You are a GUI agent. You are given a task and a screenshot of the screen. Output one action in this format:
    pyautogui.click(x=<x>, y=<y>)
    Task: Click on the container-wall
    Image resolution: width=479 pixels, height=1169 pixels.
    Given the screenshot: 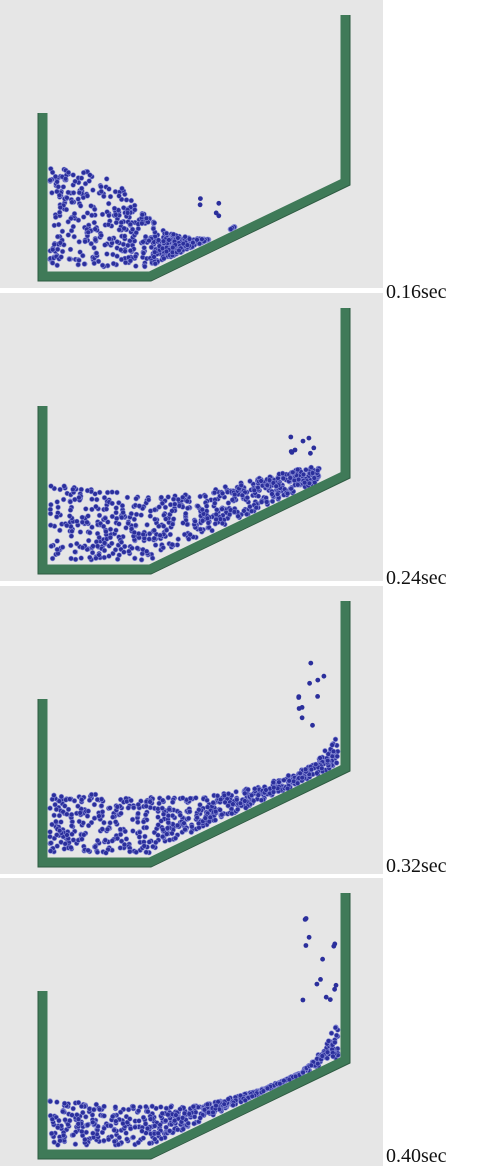 What is the action you would take?
    pyautogui.click(x=194, y=734)
    